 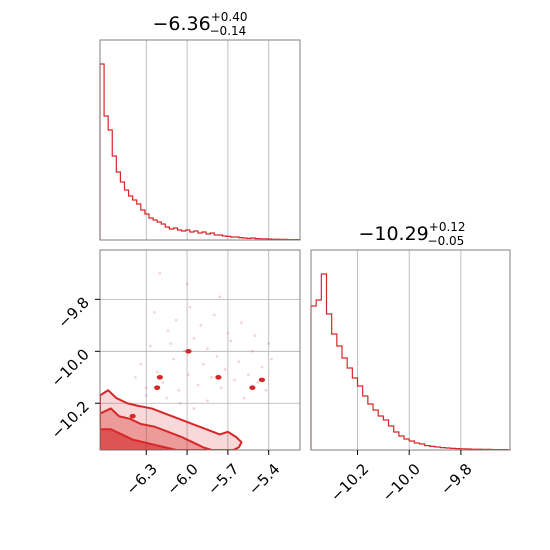 I want to click on panel2-grid, so click(x=409, y=350).